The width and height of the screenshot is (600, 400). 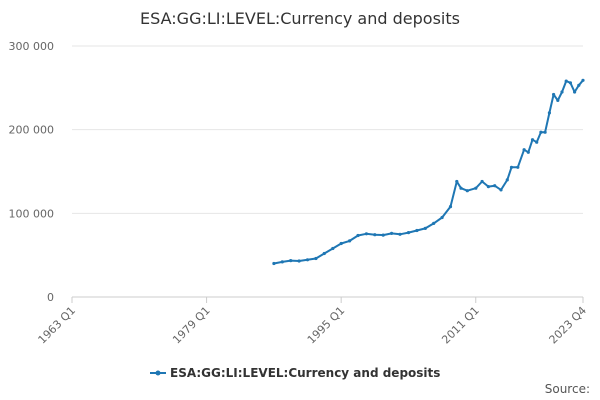 I want to click on legend-label: ESA:GG:LI:LEVEL:Currency and deposits, so click(x=305, y=373).